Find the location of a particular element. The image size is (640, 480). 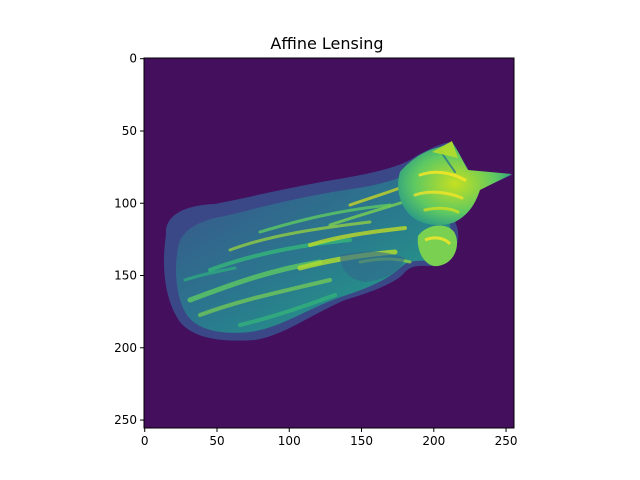

y-tick-label: 250 is located at coordinates (125, 420).